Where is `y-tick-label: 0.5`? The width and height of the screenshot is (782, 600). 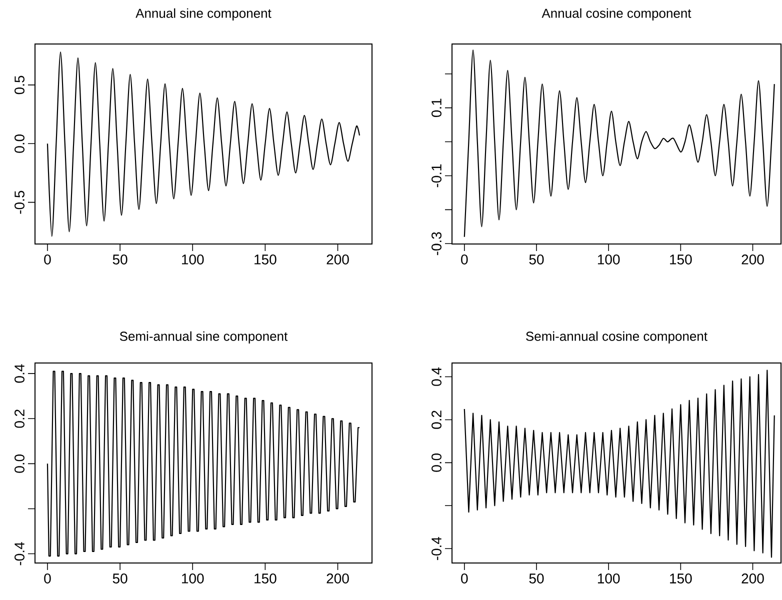 y-tick-label: 0.5 is located at coordinates (19, 85).